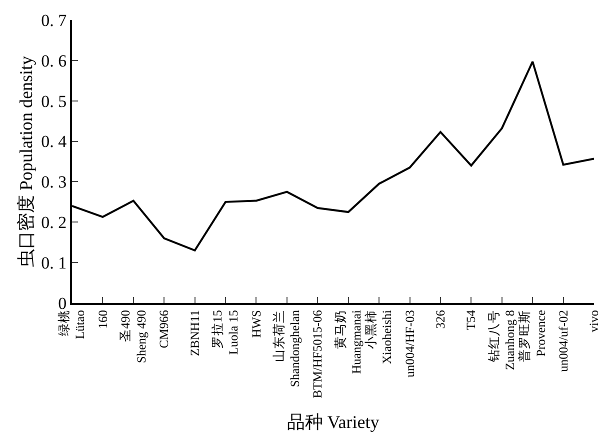 Image resolution: width=612 pixels, height=440 pixels. Describe the element at coordinates (502, 340) in the screenshot. I see `x-tick-label: 钻红八号 Zuanhong 8` at that location.